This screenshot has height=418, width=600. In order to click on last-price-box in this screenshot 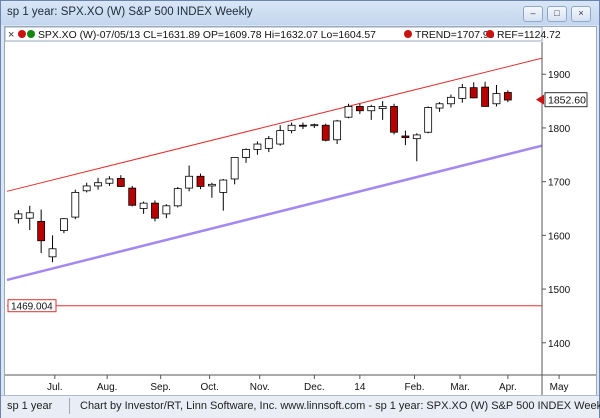, I will do `click(566, 100)`.